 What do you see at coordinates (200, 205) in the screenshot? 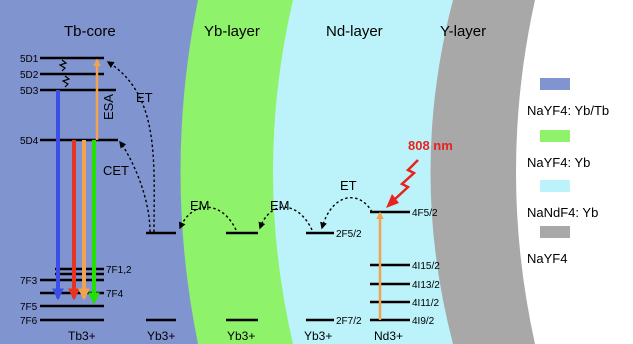
I see `em-label-1: EM` at bounding box center [200, 205].